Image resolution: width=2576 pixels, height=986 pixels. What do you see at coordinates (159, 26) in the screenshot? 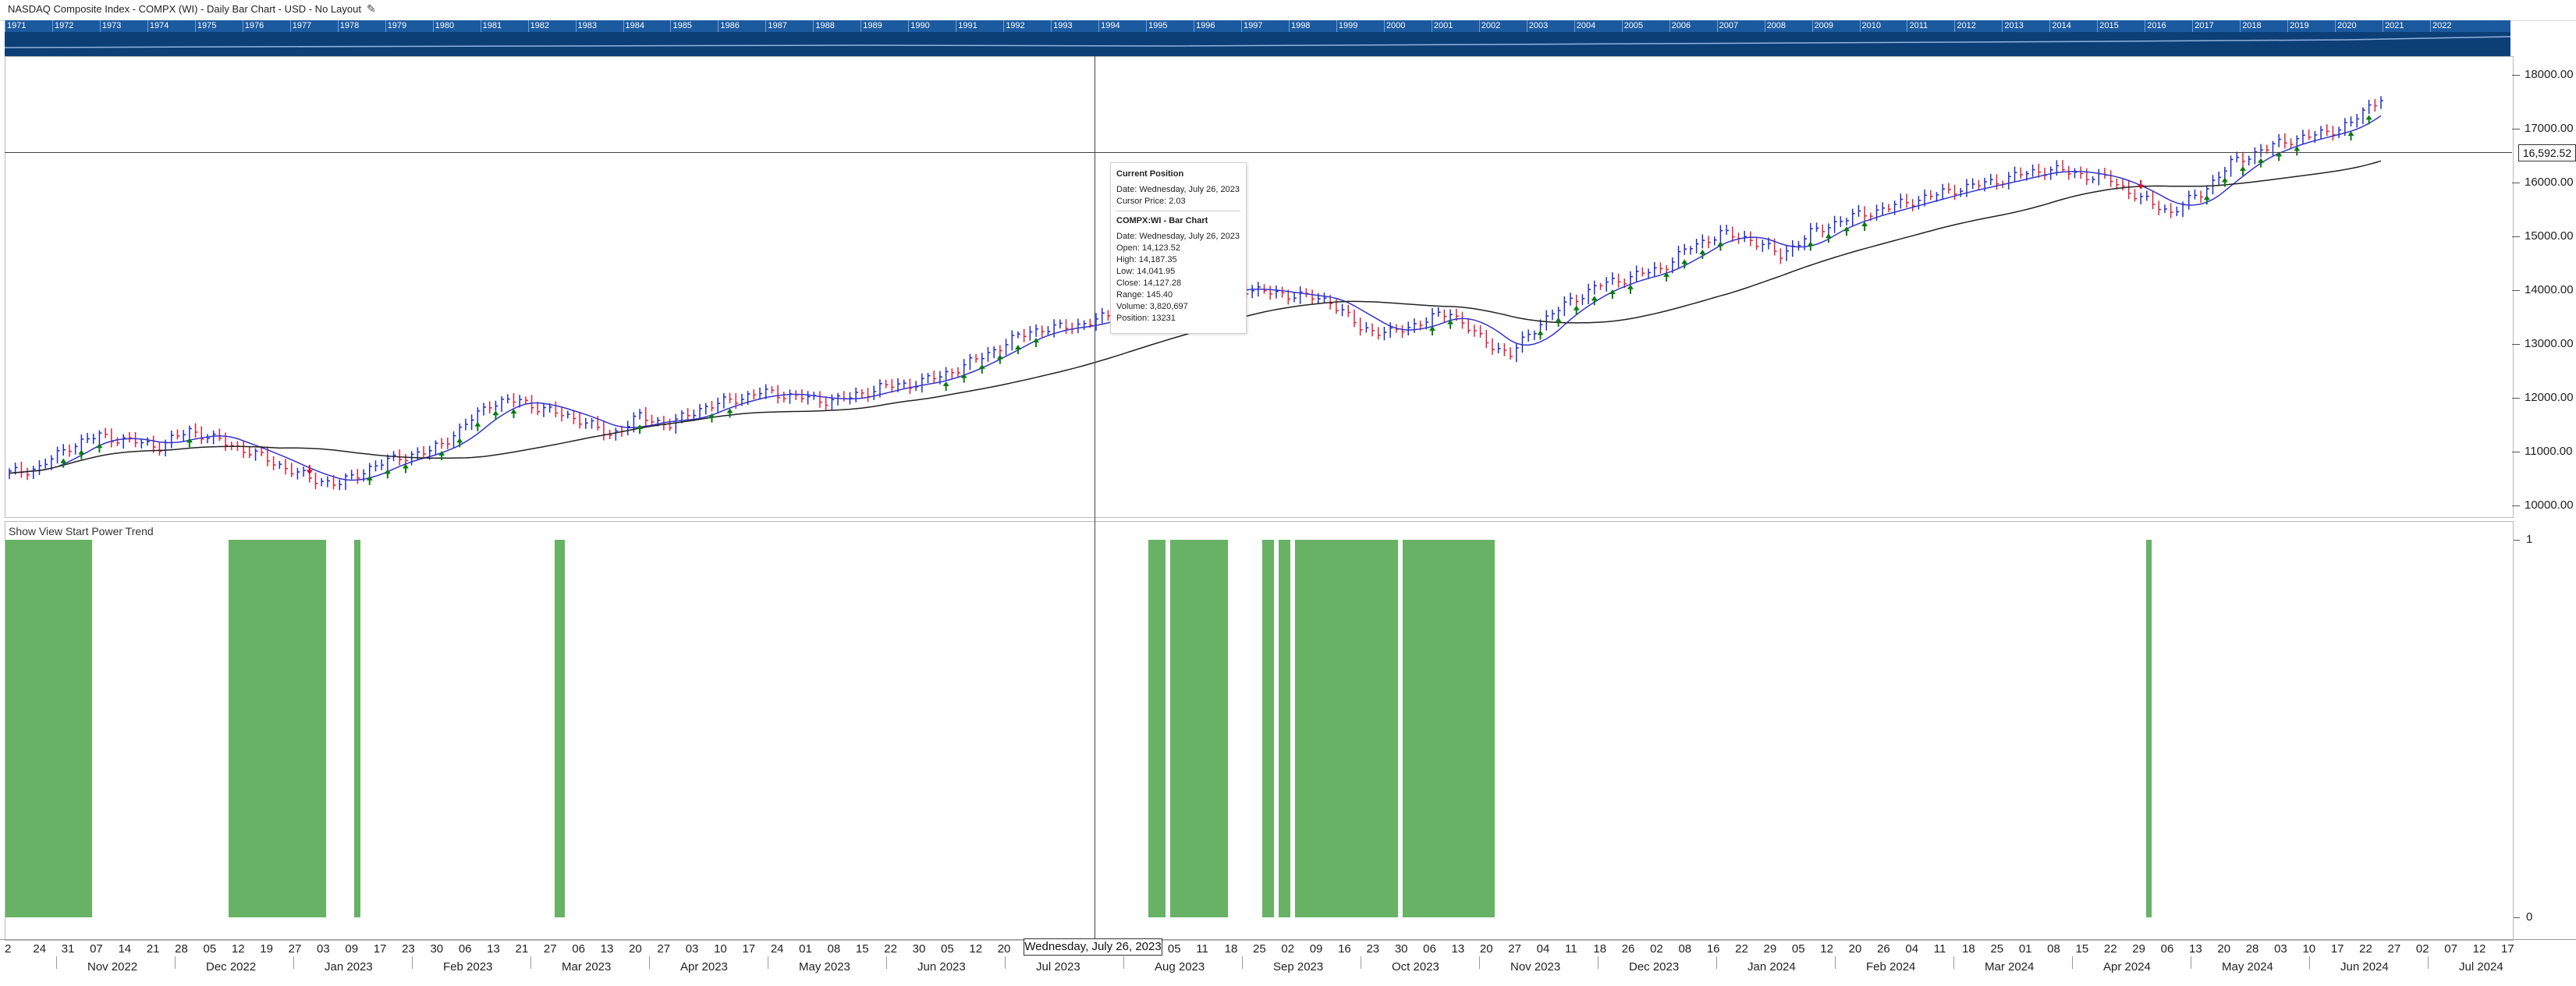
I see `year-label: 1974` at bounding box center [159, 26].